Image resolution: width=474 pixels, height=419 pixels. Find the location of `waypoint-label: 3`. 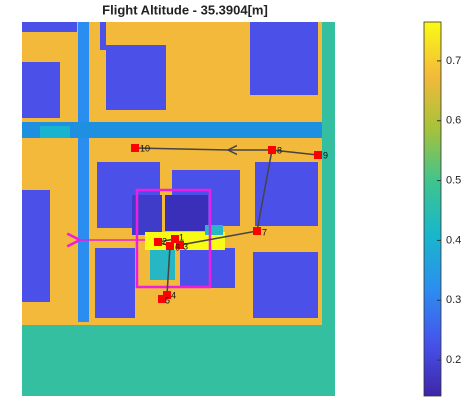

waypoint-label: 3 is located at coordinates (185, 246).